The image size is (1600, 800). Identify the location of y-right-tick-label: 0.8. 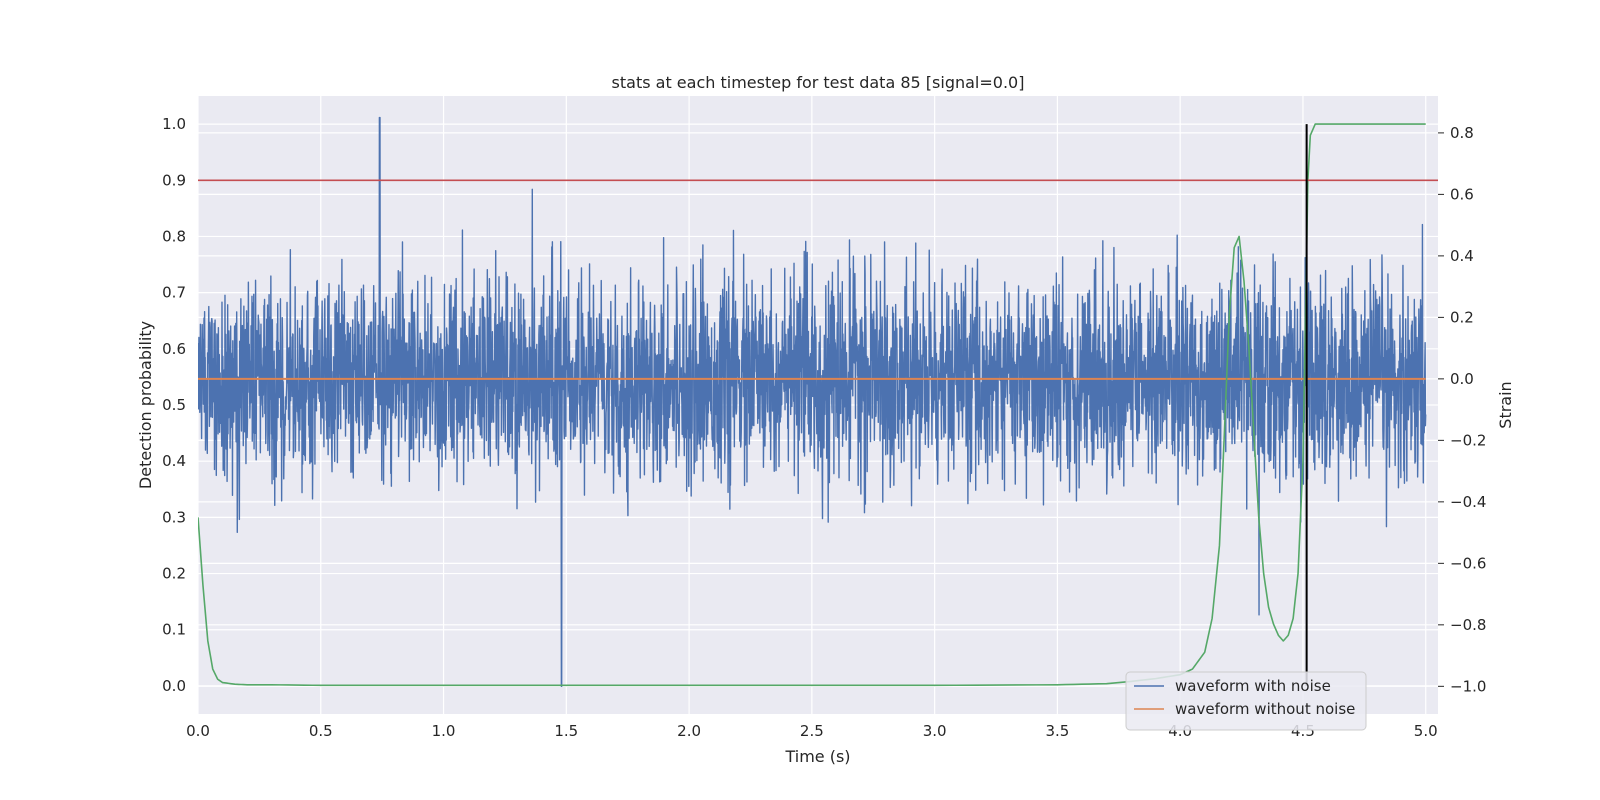
(1462, 133).